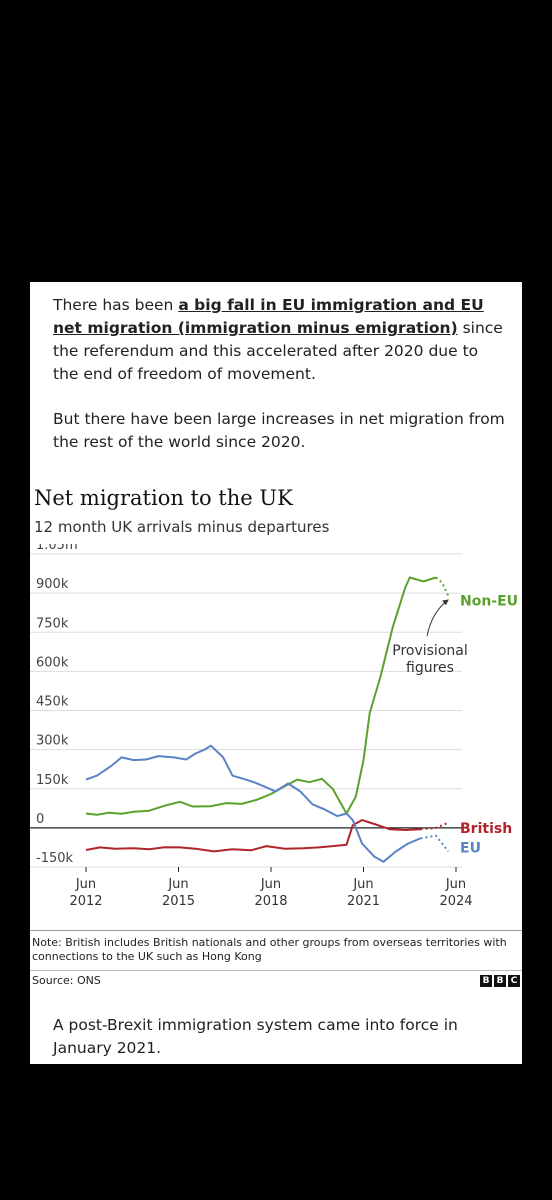 The height and width of the screenshot is (1200, 552). I want to click on y-tick-label: 600k, so click(52, 662).